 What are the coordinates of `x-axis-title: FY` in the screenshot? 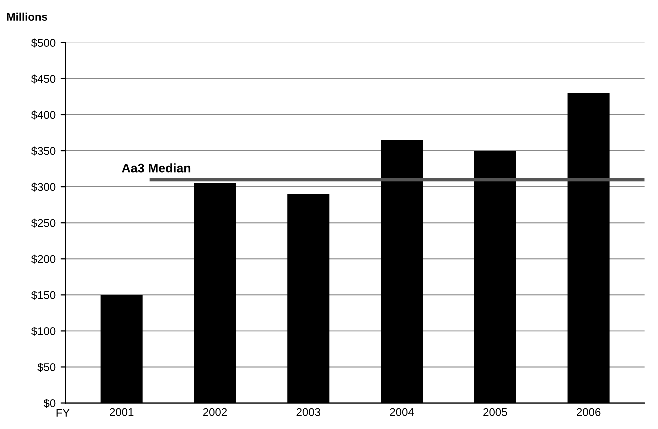 It's located at (63, 413).